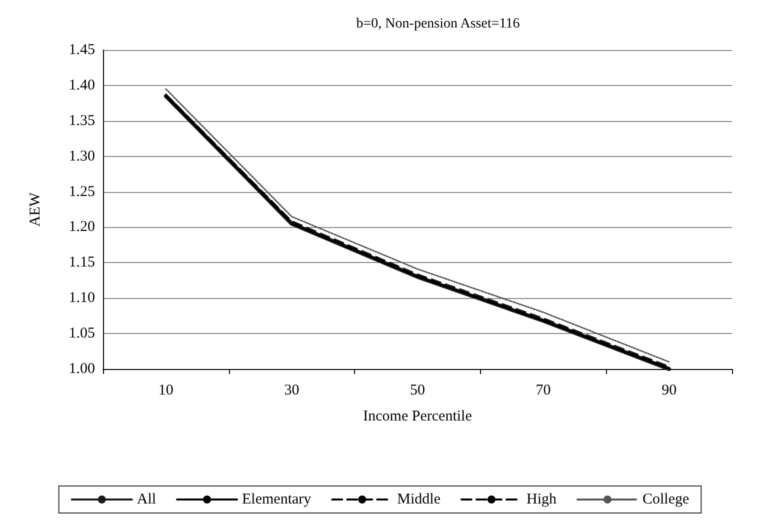 The image size is (760, 529). I want to click on y-tick-label: 1.35, so click(81, 120).